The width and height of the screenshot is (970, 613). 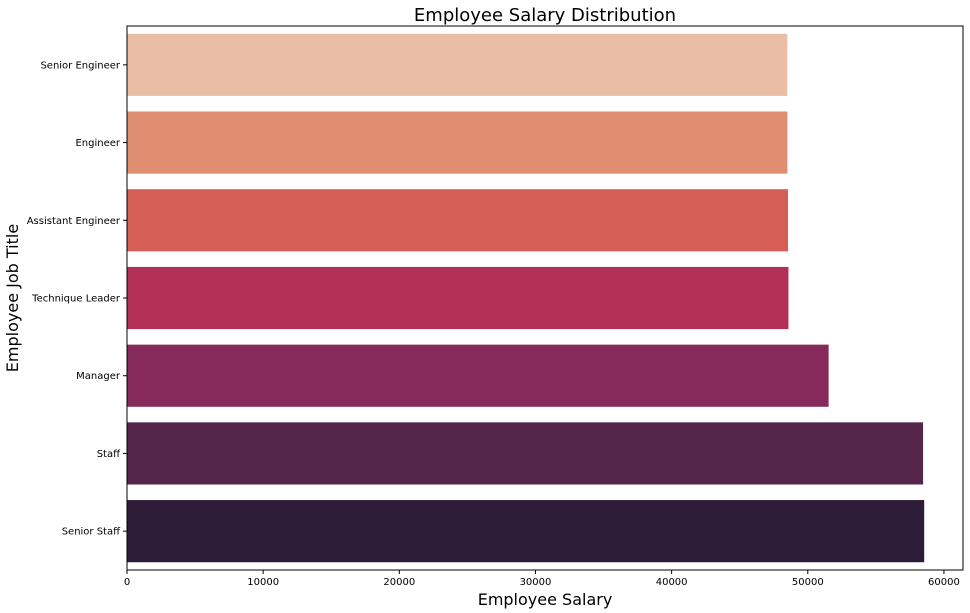 I want to click on bar-senior-engineer, so click(x=457, y=64).